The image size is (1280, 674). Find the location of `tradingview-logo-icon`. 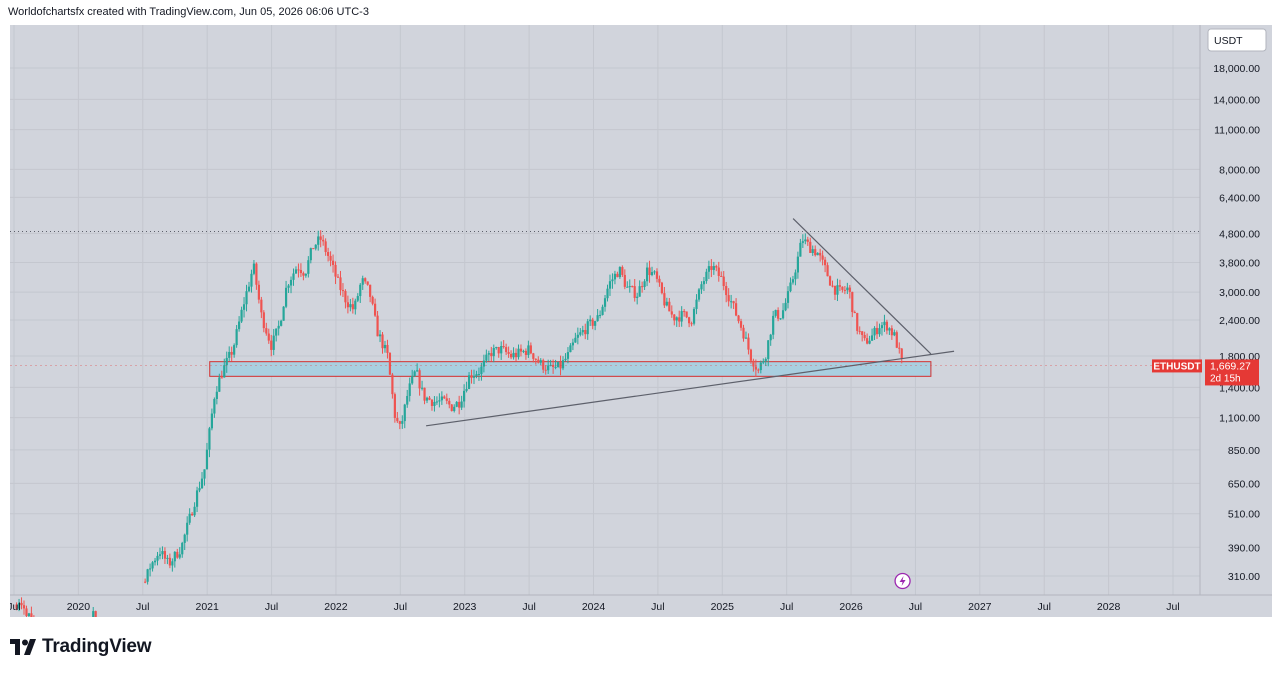

tradingview-logo-icon is located at coordinates (23, 647).